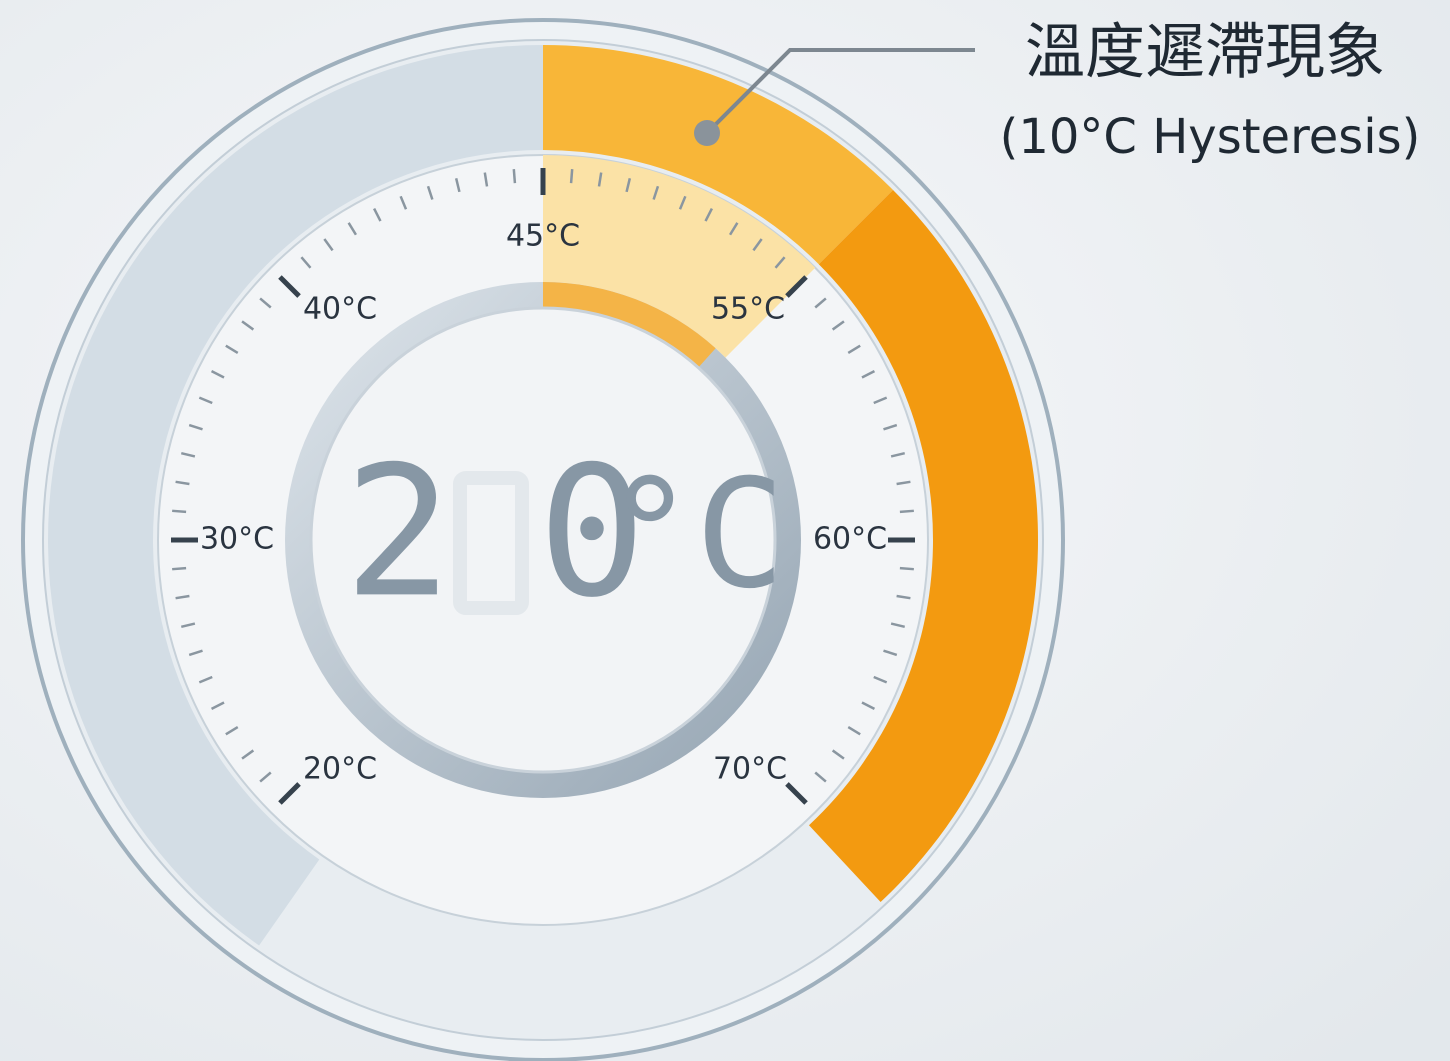  I want to click on warm-band-light, so click(718, 155).